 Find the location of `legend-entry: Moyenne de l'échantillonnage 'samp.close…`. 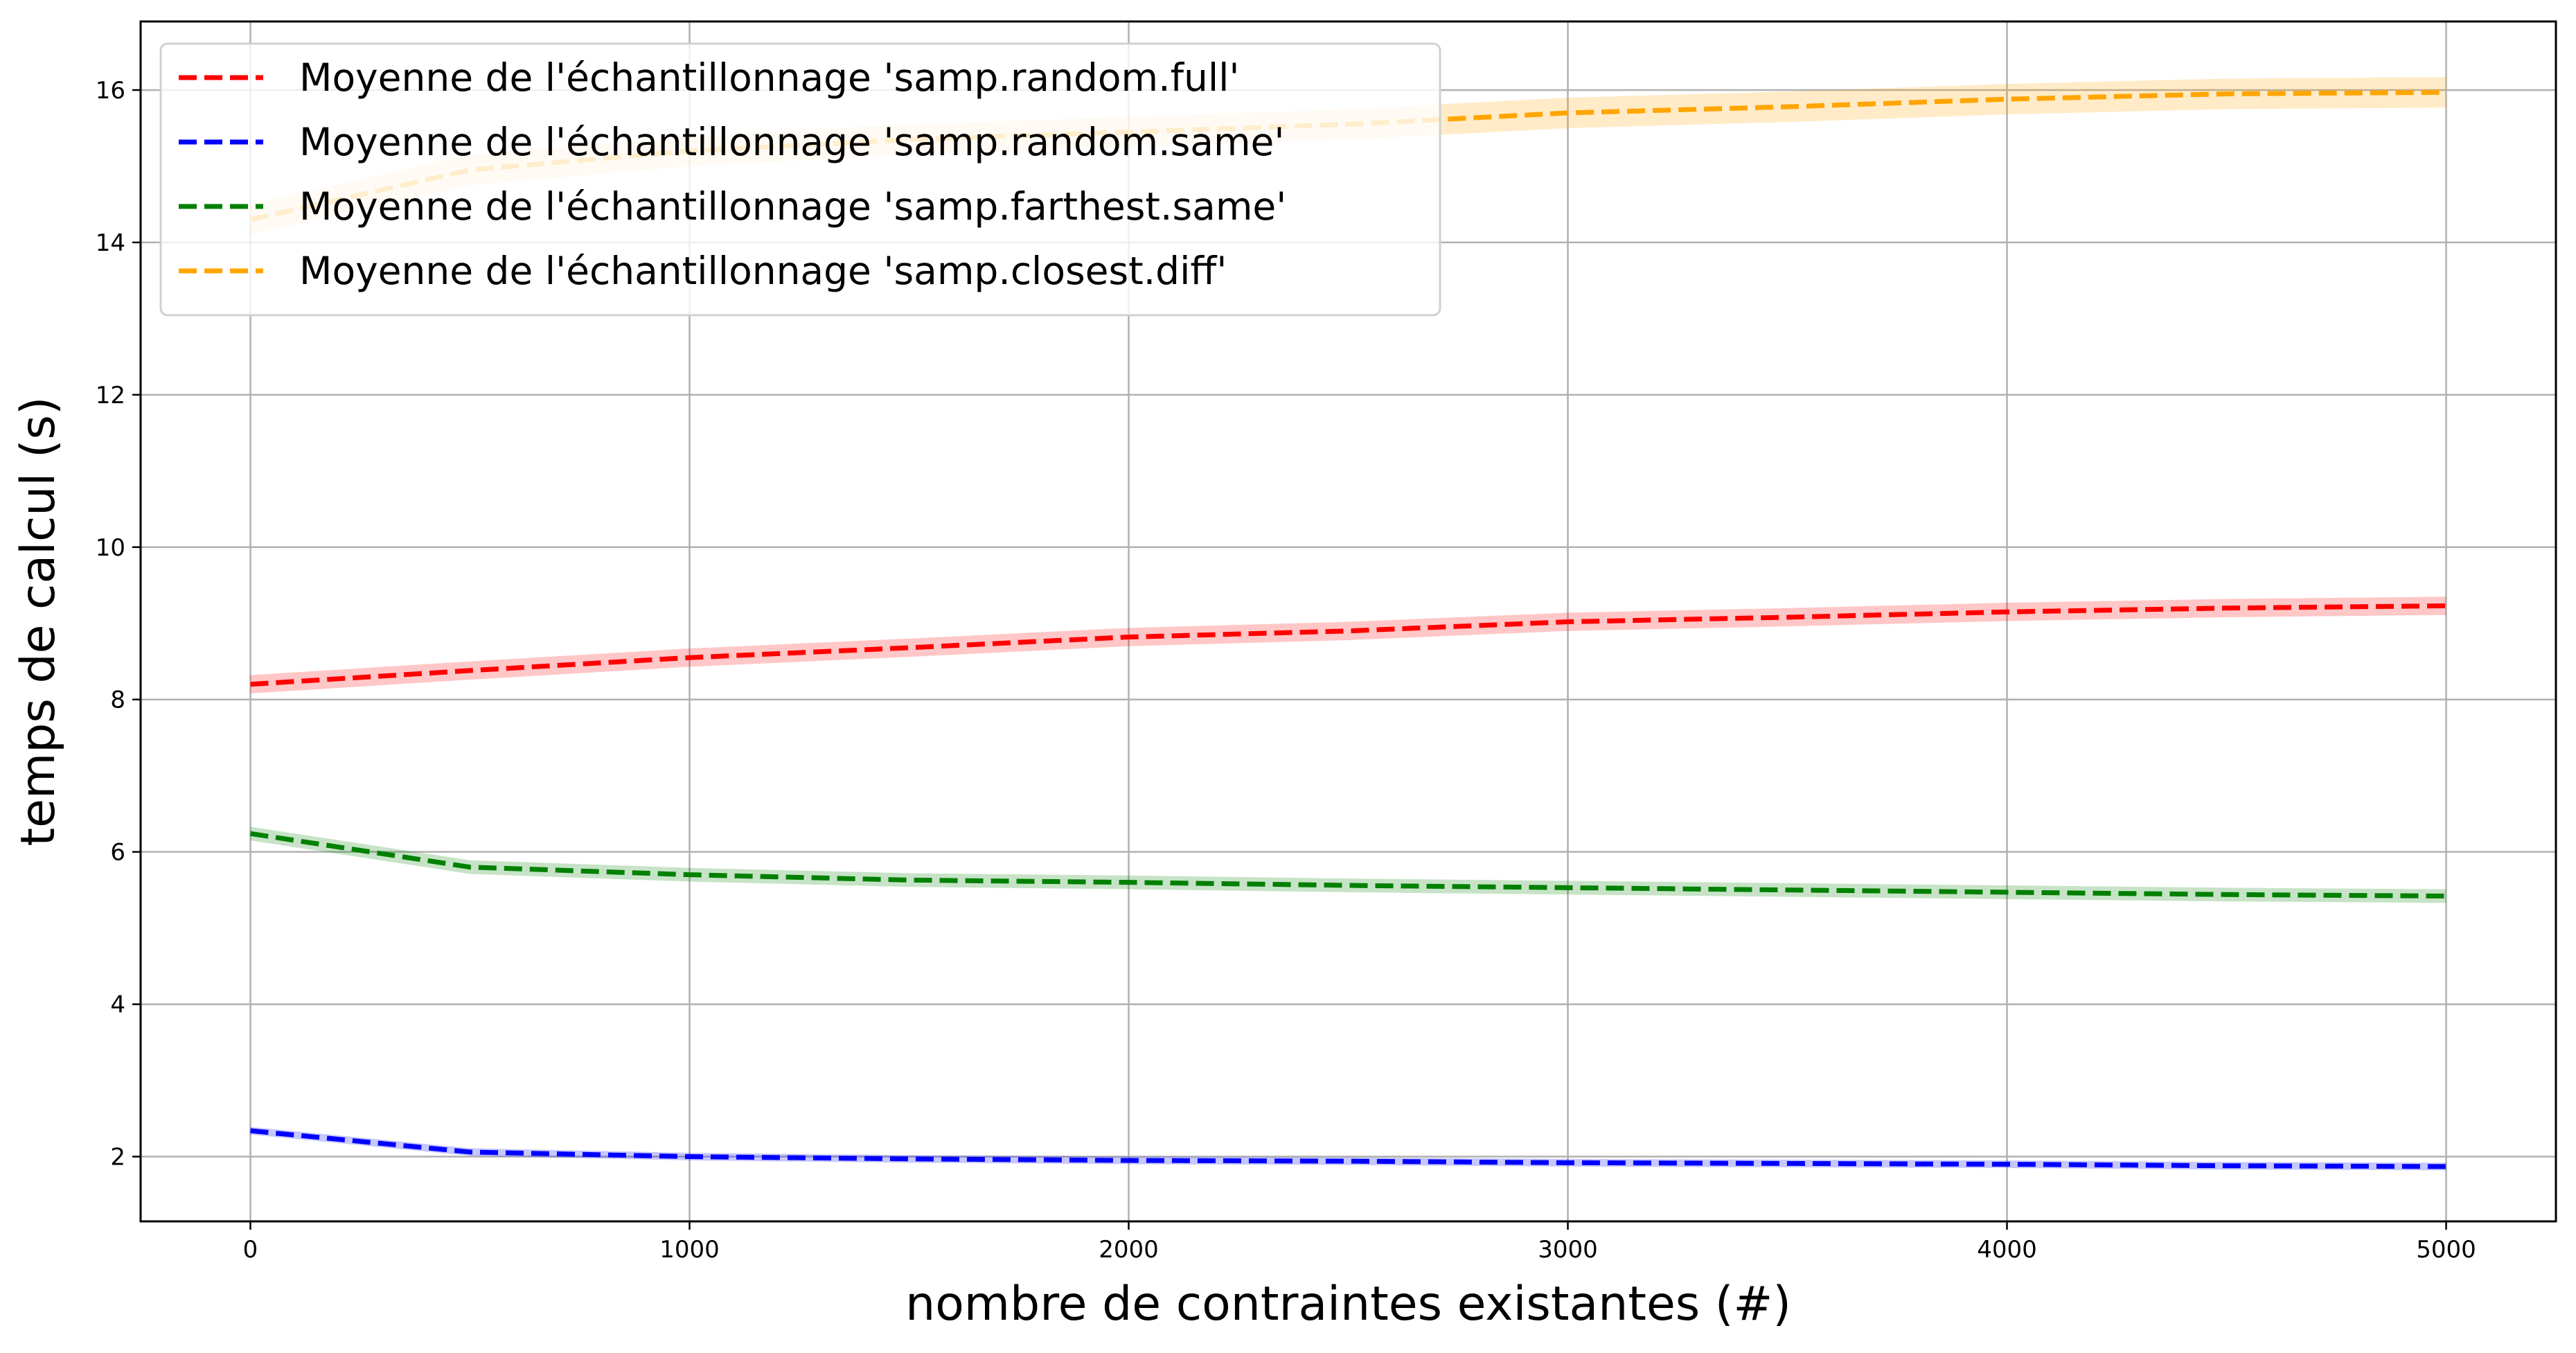

legend-entry: Moyenne de l'échantillonnage 'samp.close… is located at coordinates (763, 271).